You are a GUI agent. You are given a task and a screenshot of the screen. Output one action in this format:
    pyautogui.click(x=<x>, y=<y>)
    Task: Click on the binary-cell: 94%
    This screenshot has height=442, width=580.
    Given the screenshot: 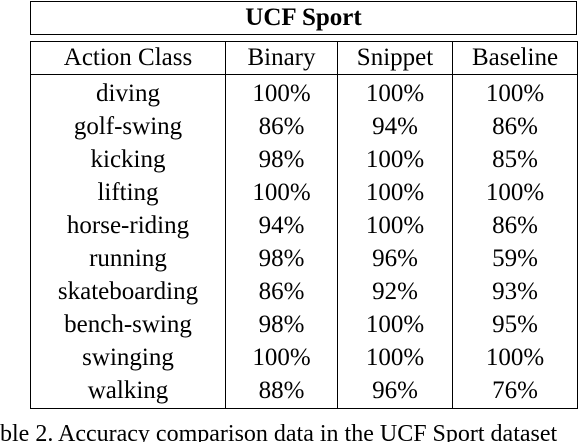 What is the action you would take?
    pyautogui.click(x=281, y=225)
    